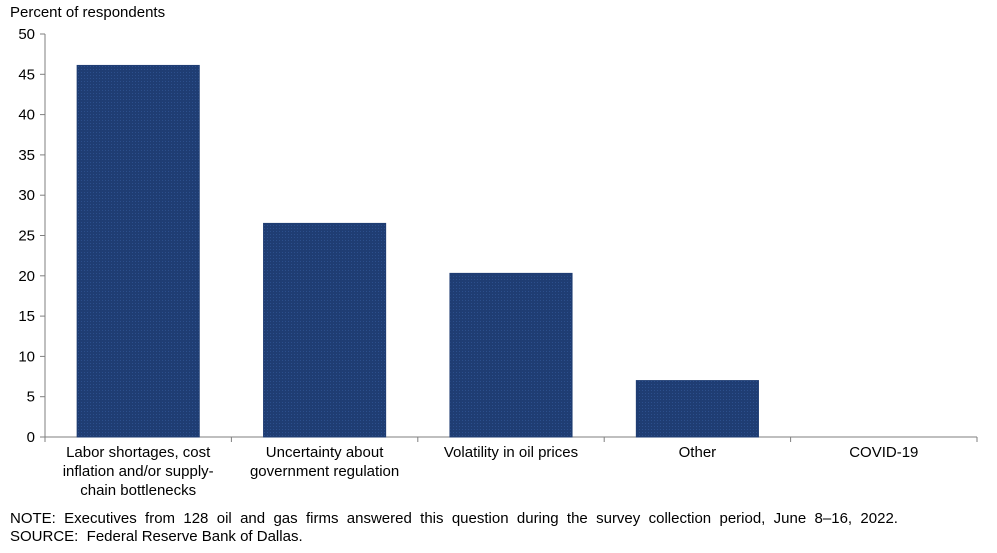 The image size is (997, 553). Describe the element at coordinates (883, 452) in the screenshot. I see `x-tick-label: COVID-19` at that location.